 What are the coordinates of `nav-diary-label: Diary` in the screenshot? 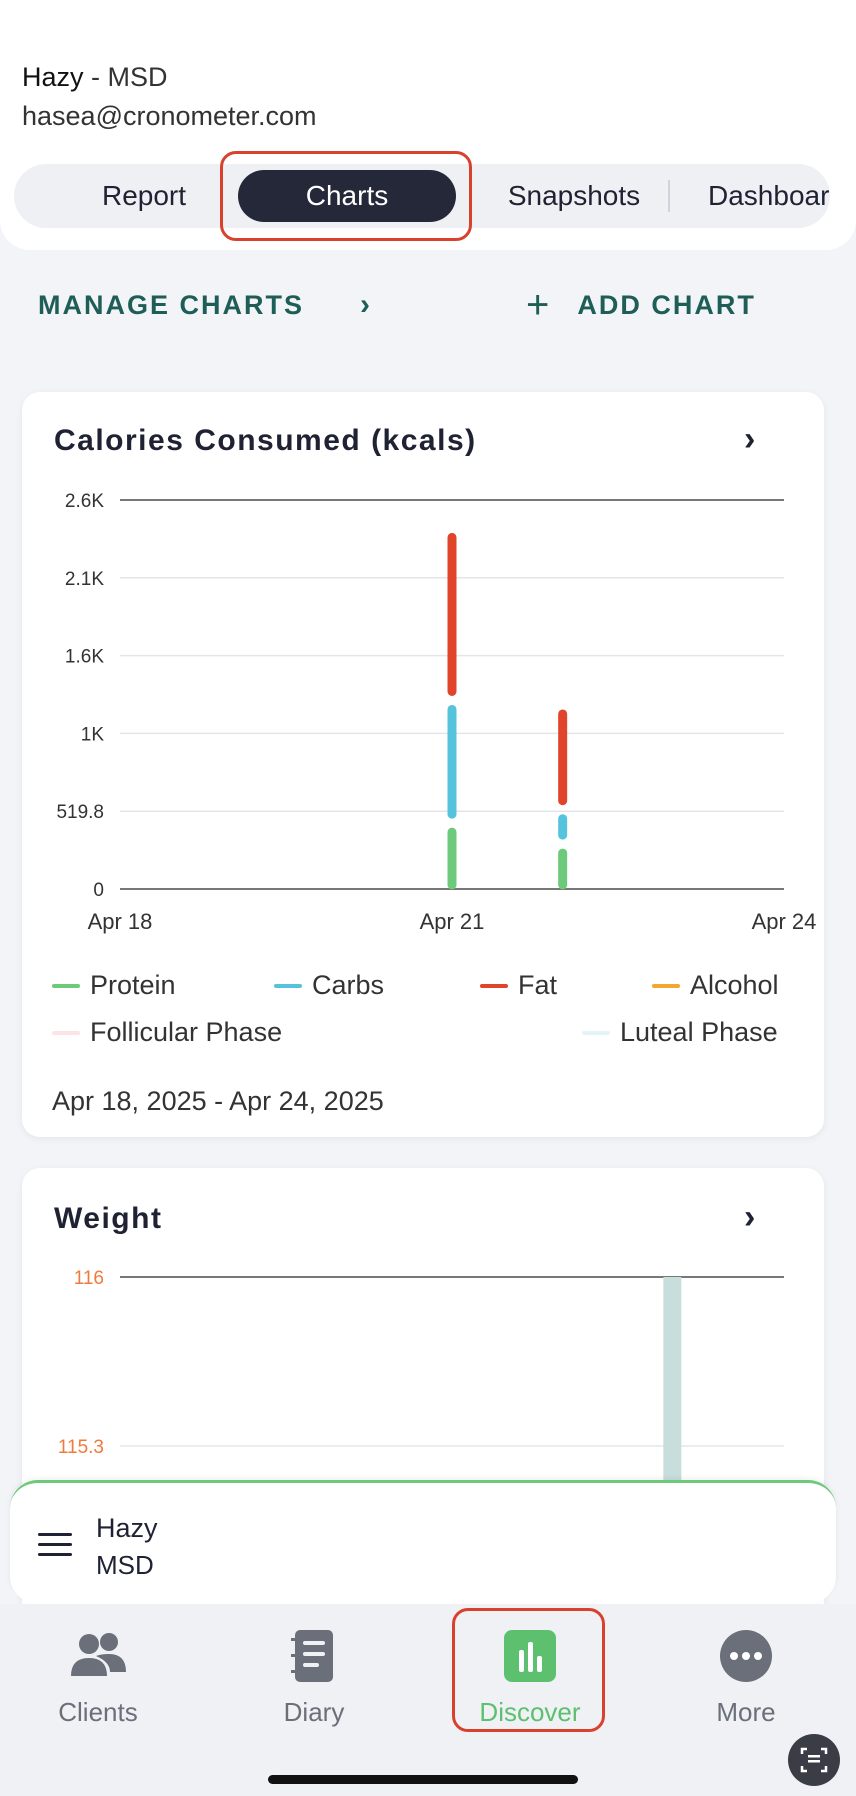 It's located at (314, 1712).